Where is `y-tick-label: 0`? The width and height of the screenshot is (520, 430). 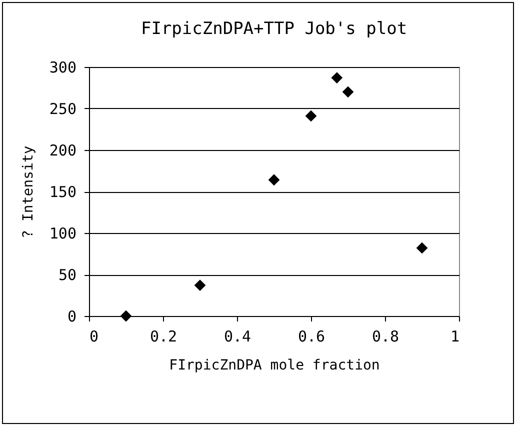
y-tick-label: 0 is located at coordinates (71, 317).